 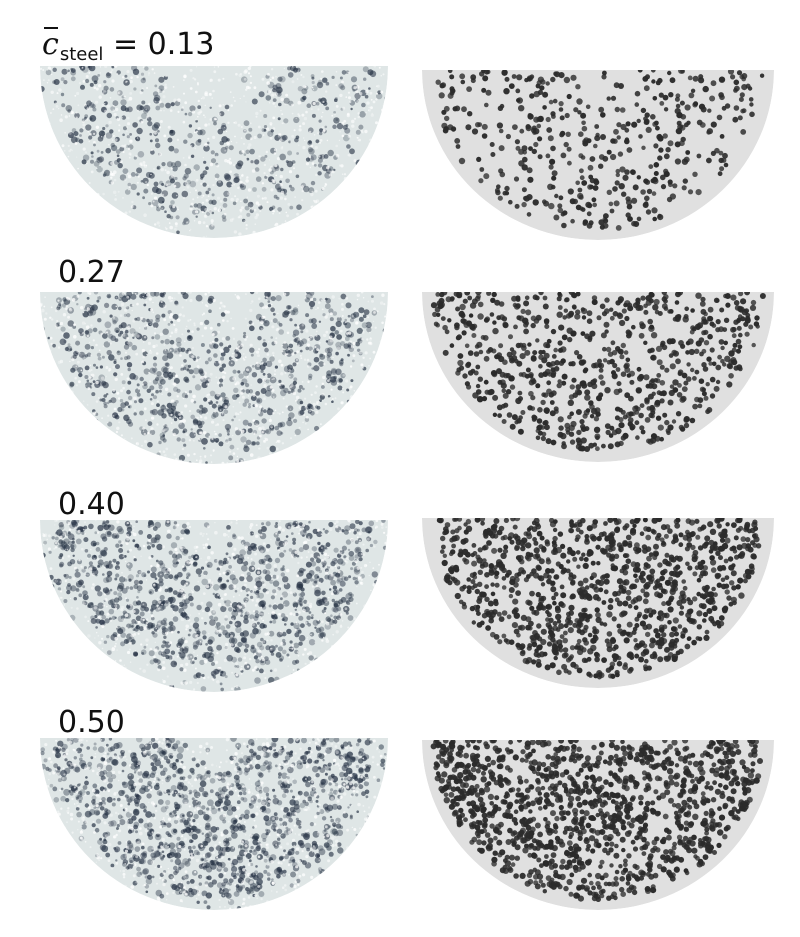 I want to click on row-label-2: 0.27, so click(x=91, y=273).